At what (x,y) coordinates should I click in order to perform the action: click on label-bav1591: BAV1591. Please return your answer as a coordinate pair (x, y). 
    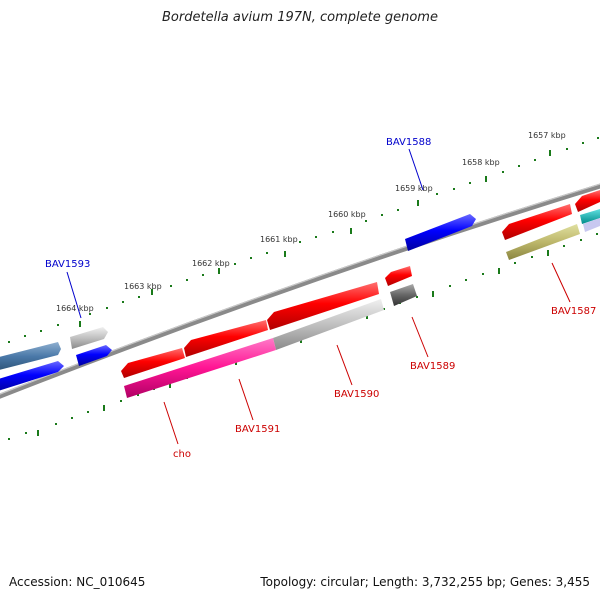
    Looking at the image, I should click on (257, 429).